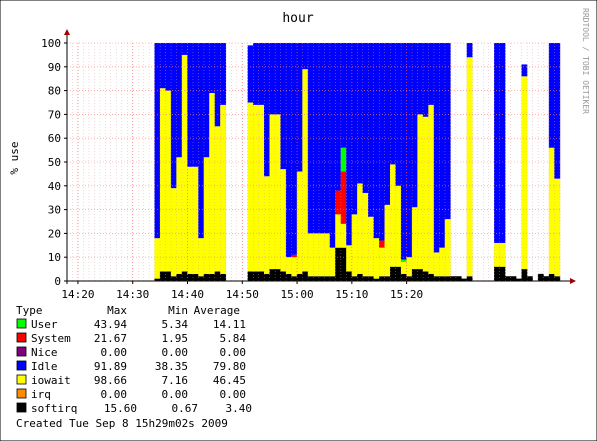 The image size is (597, 441). Describe the element at coordinates (122, 423) in the screenshot. I see `created-timestamp: Created Tue Sep 8 15h29m02s 2009` at that location.